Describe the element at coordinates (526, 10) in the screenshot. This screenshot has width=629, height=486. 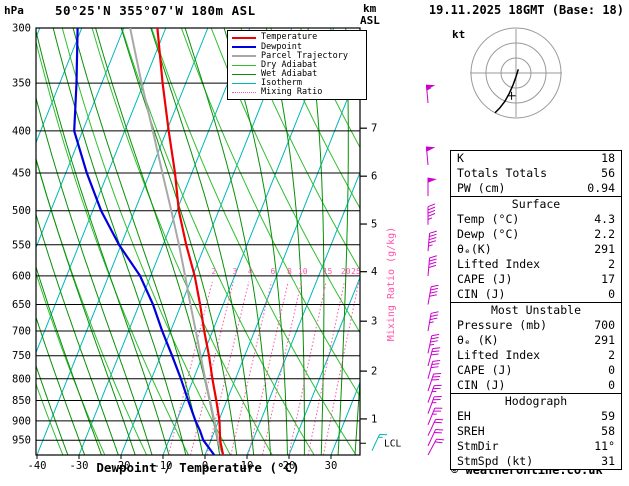
I see `valid-datetime: 19.11.2025 18GMT (Base: 18)` at that location.